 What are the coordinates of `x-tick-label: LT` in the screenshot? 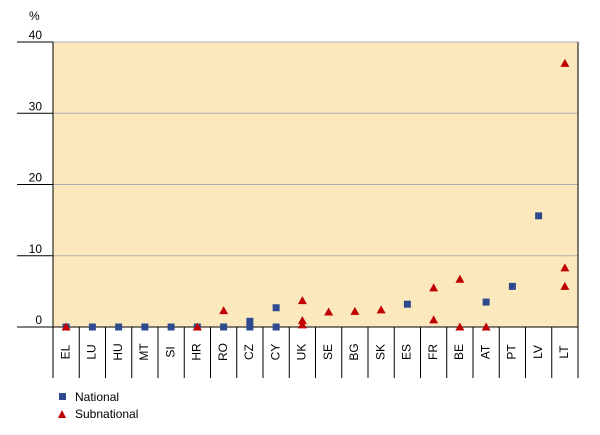 It's located at (564, 352).